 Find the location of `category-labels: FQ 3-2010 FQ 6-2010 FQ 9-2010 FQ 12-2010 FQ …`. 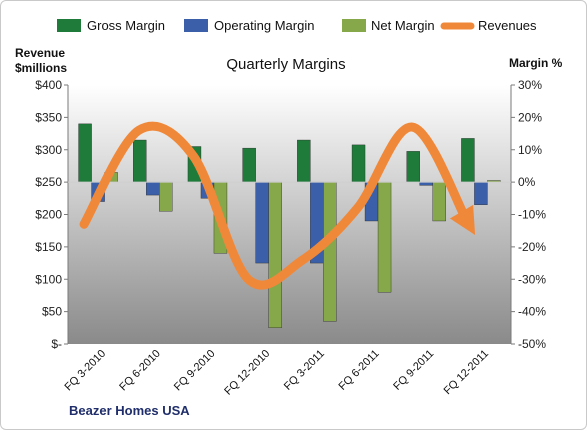

category-labels: FQ 3-2010 FQ 6-2010 FQ 9-2010 FQ 12-2010 FQ … is located at coordinates (277, 373).